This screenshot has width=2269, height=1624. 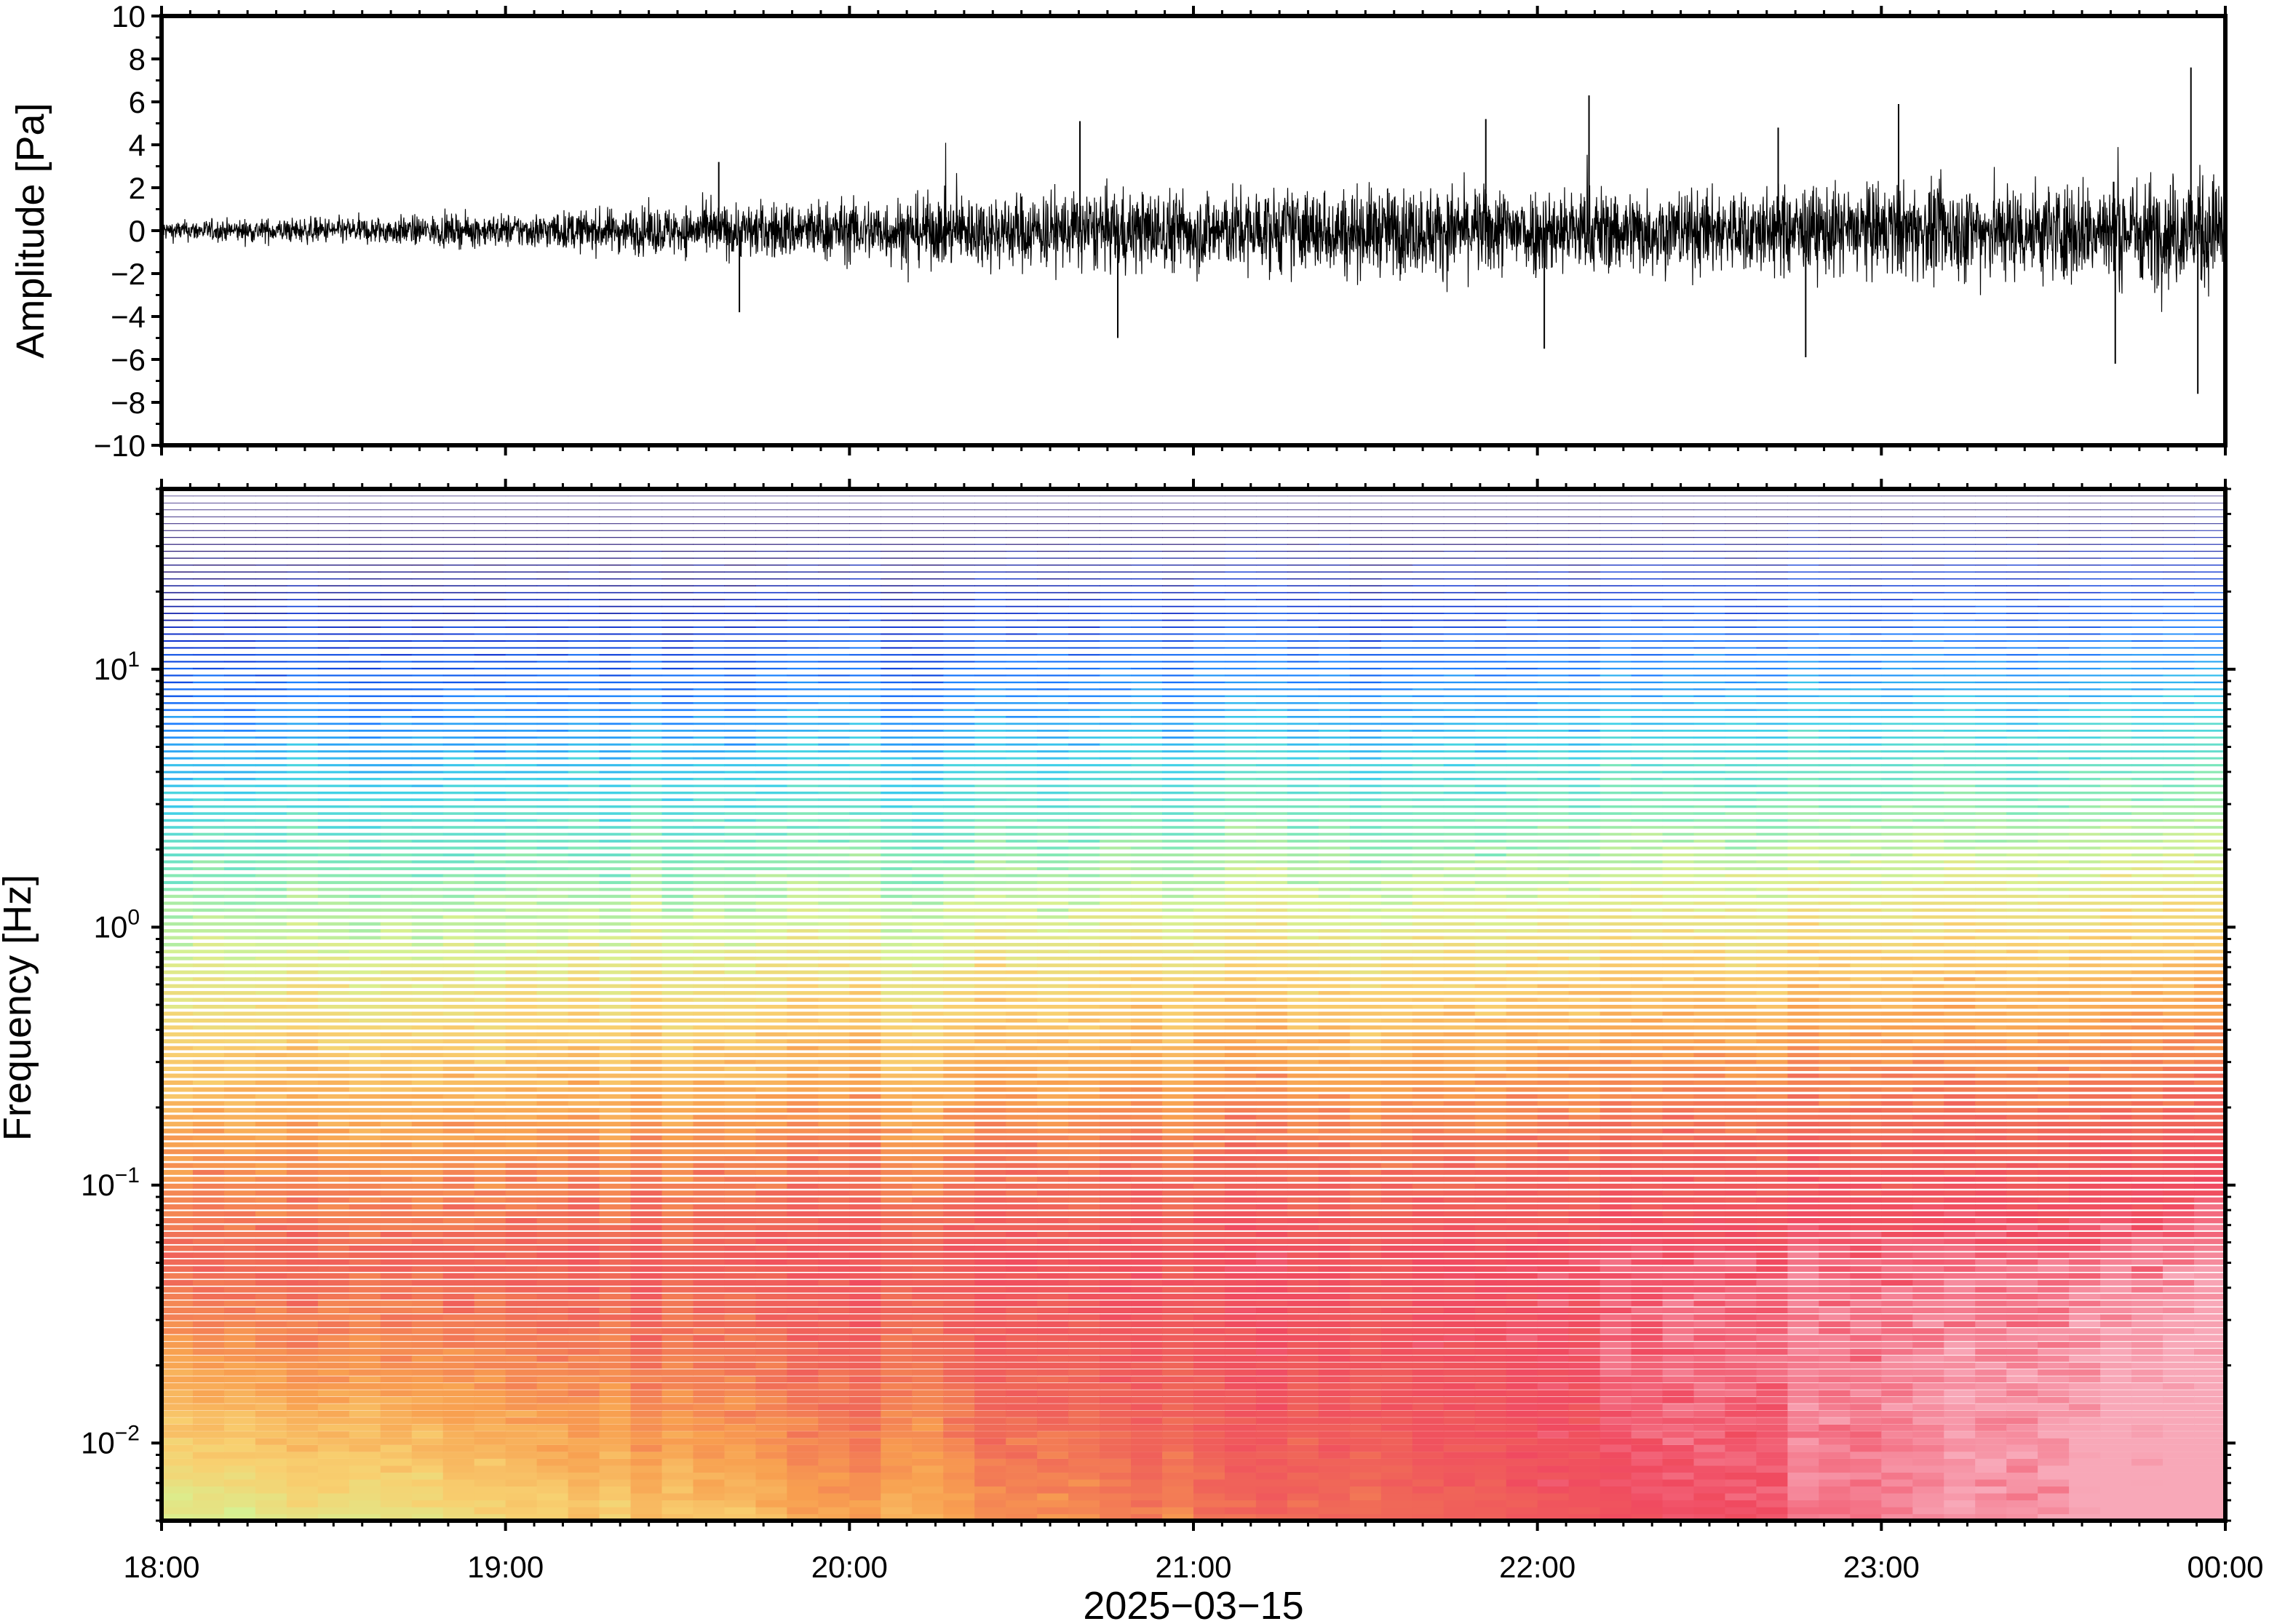 What do you see at coordinates (137, 231) in the screenshot?
I see `waveform-y-tick-label: 0` at bounding box center [137, 231].